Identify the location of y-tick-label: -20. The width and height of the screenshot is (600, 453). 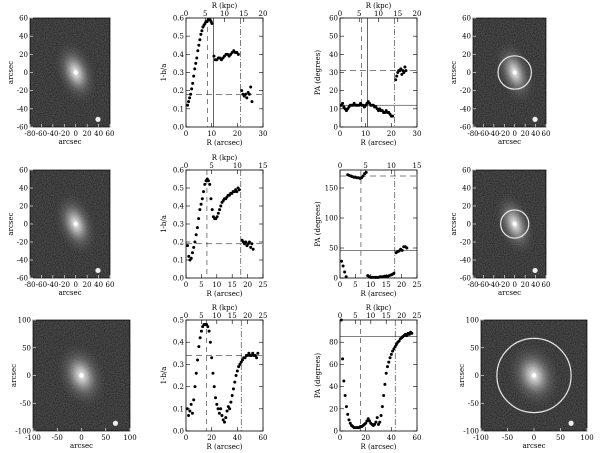
(465, 243).